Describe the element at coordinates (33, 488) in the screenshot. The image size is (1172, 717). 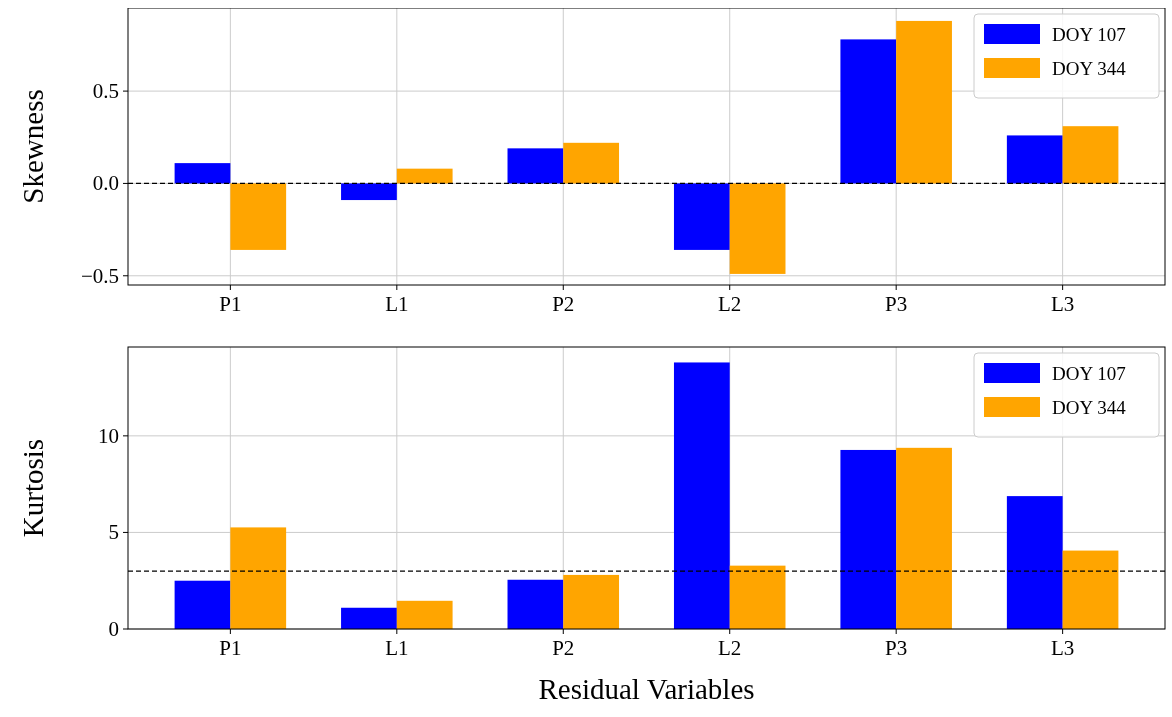
I see `y-axis-title: Kurtosis` at that location.